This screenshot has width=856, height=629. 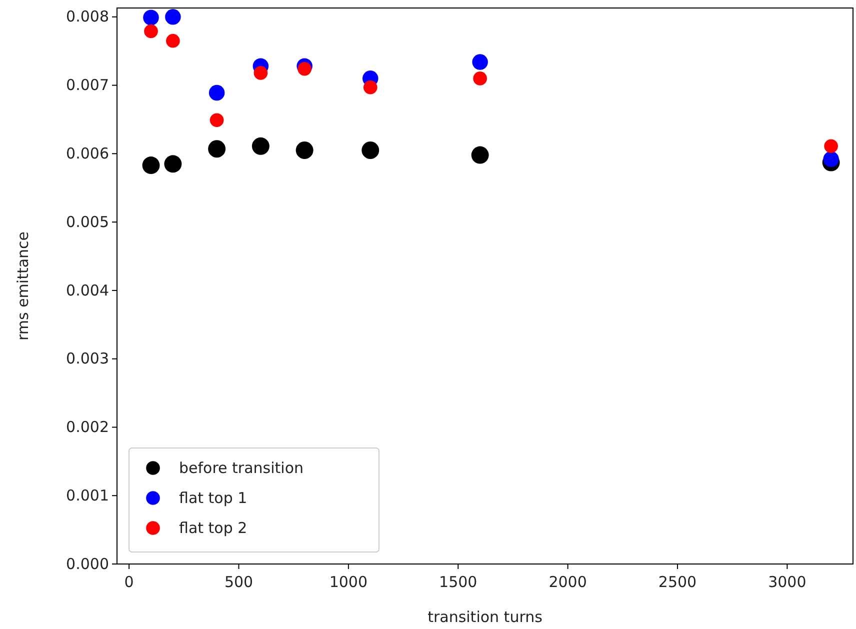 I want to click on legend-label: before transition, so click(x=241, y=468).